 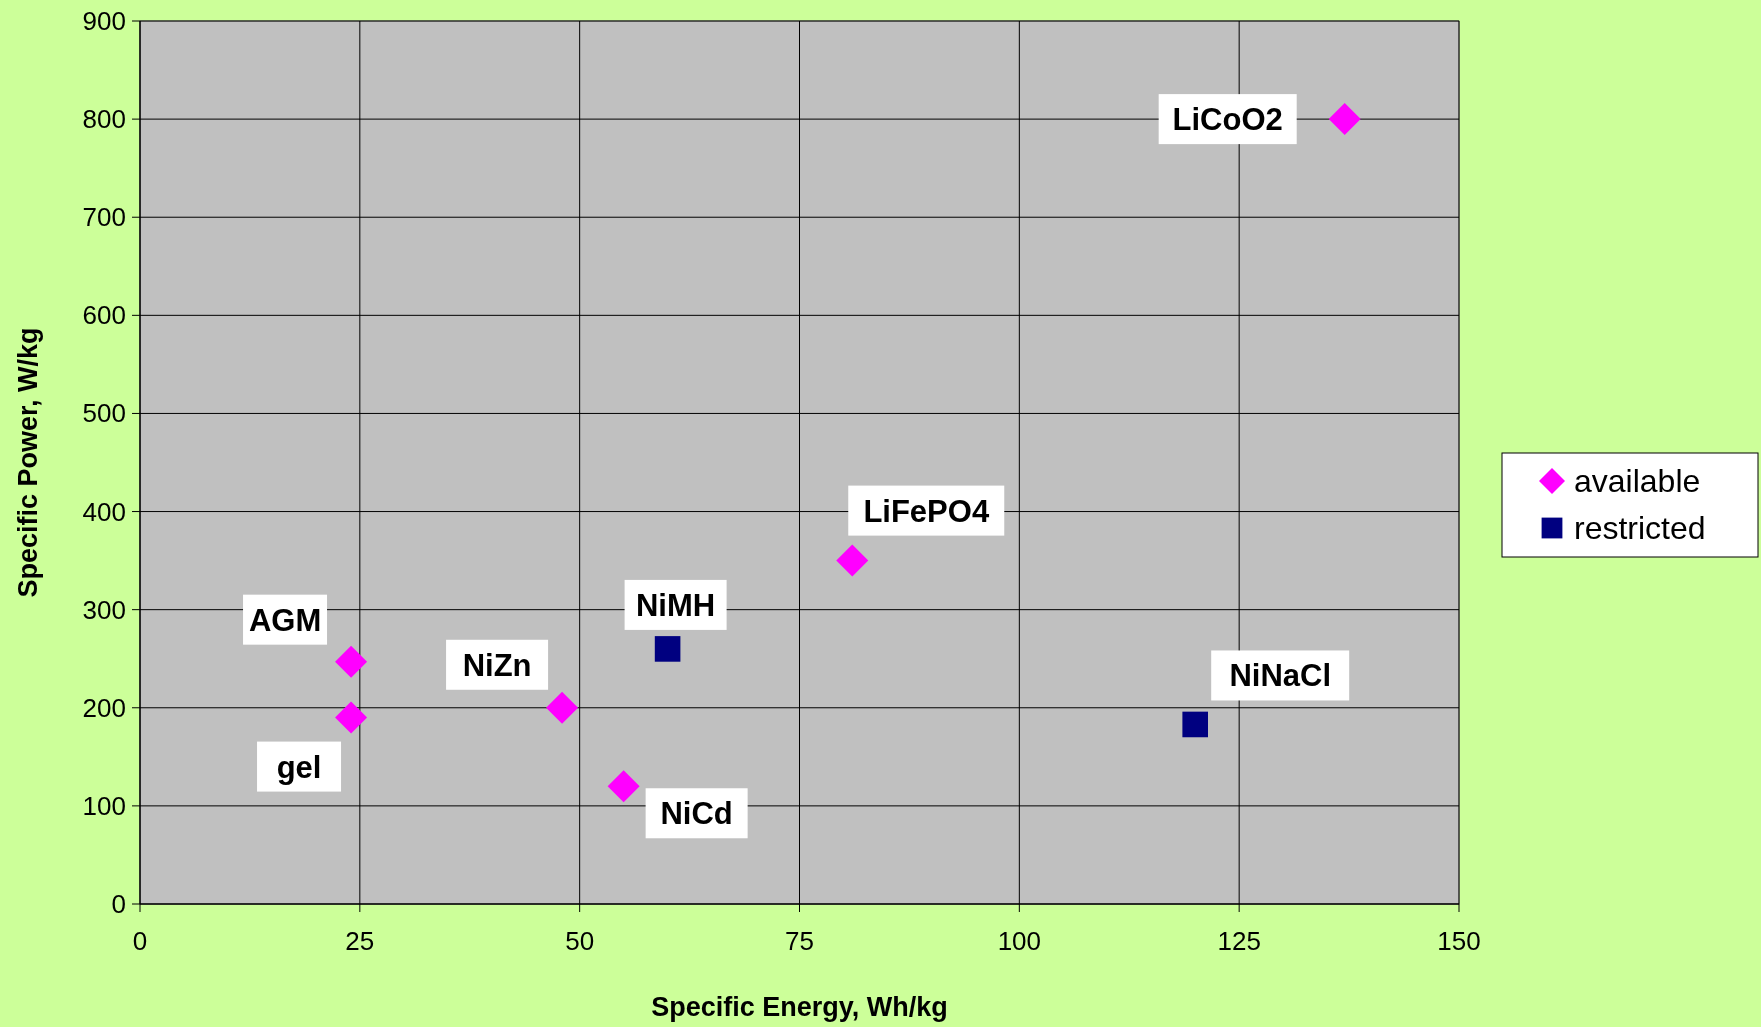 What do you see at coordinates (675, 605) in the screenshot?
I see `annotation: NiMH` at bounding box center [675, 605].